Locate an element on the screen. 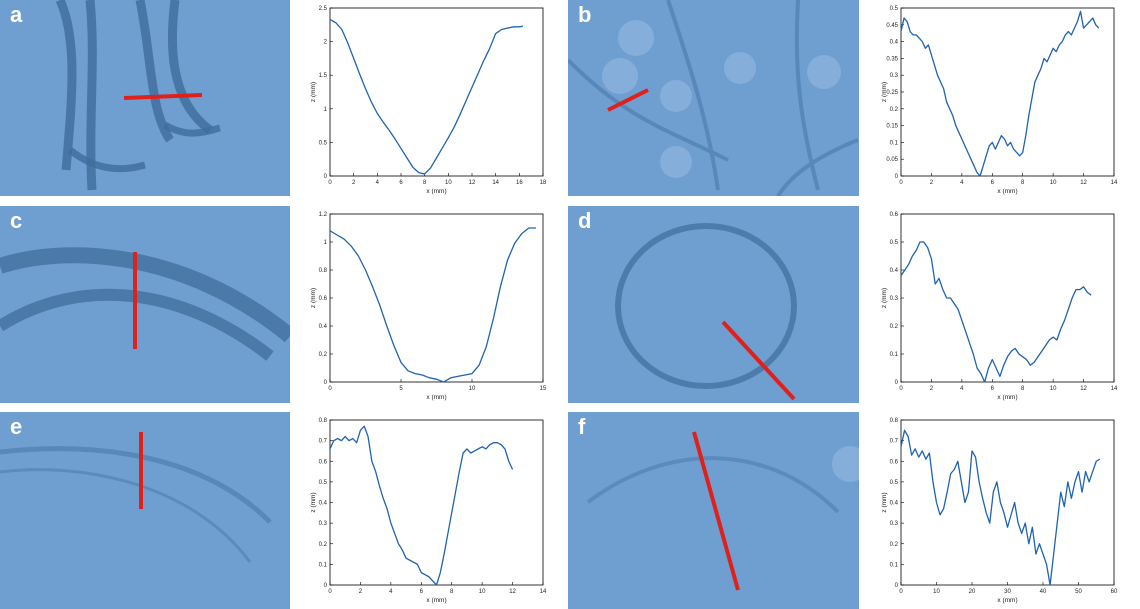  surface-scan-f is located at coordinates (713, 510).